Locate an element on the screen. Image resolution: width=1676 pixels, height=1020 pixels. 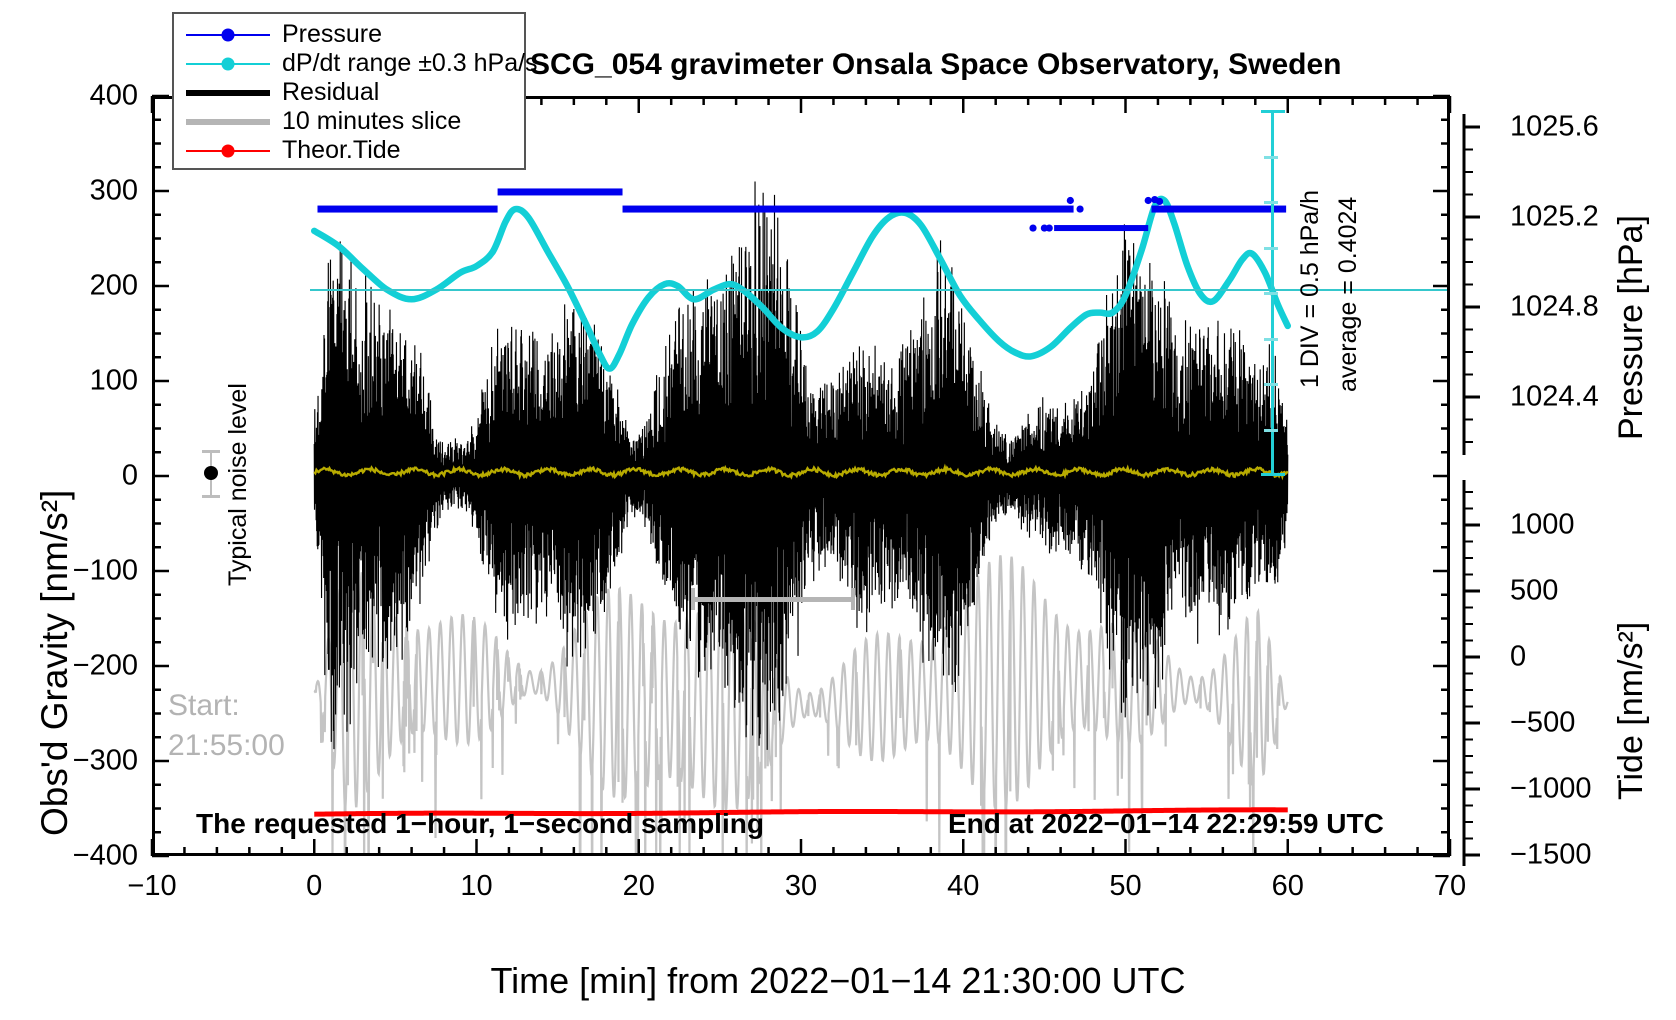
noise-errorbar-cap-top is located at coordinates (211, 451).